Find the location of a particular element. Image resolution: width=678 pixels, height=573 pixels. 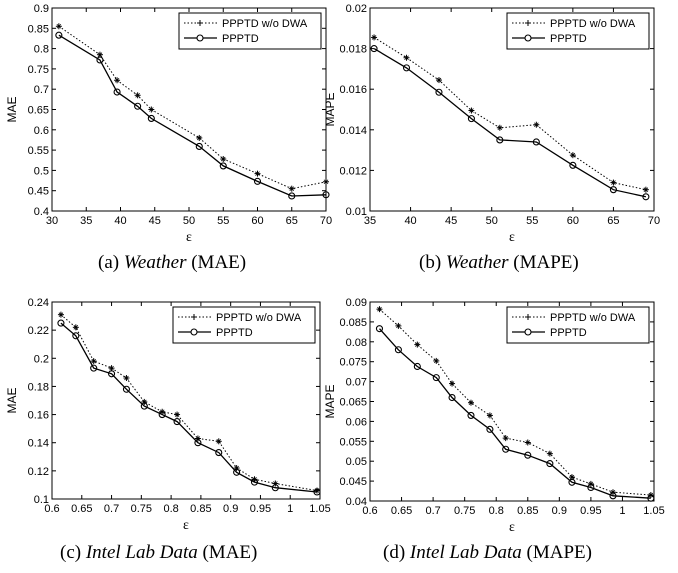

y-tick-label: 0.05 is located at coordinates (356, 462).